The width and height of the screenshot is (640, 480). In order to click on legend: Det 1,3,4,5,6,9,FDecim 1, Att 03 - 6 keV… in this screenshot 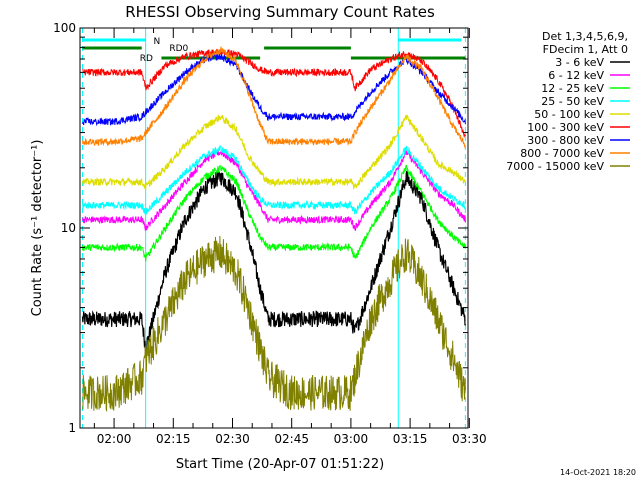, I will do `click(568, 101)`.